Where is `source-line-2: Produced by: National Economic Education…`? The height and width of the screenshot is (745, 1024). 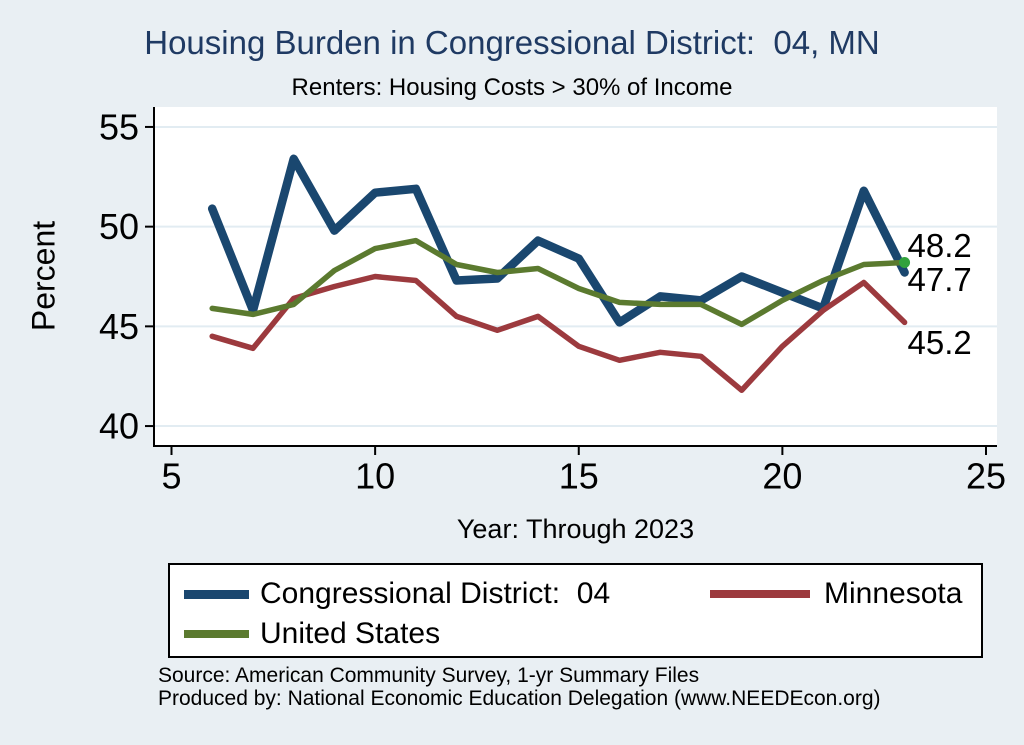
source-line-2: Produced by: National Economic Education… is located at coordinates (519, 698).